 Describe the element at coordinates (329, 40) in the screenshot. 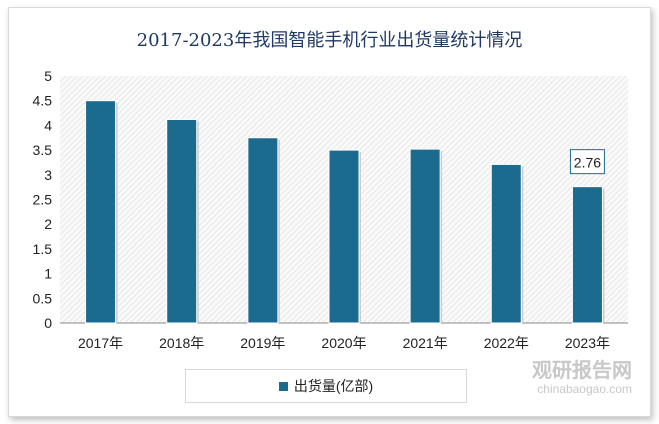

I see `chart-title: 2017-2023年我国智能手机行业出货量统计情况` at that location.